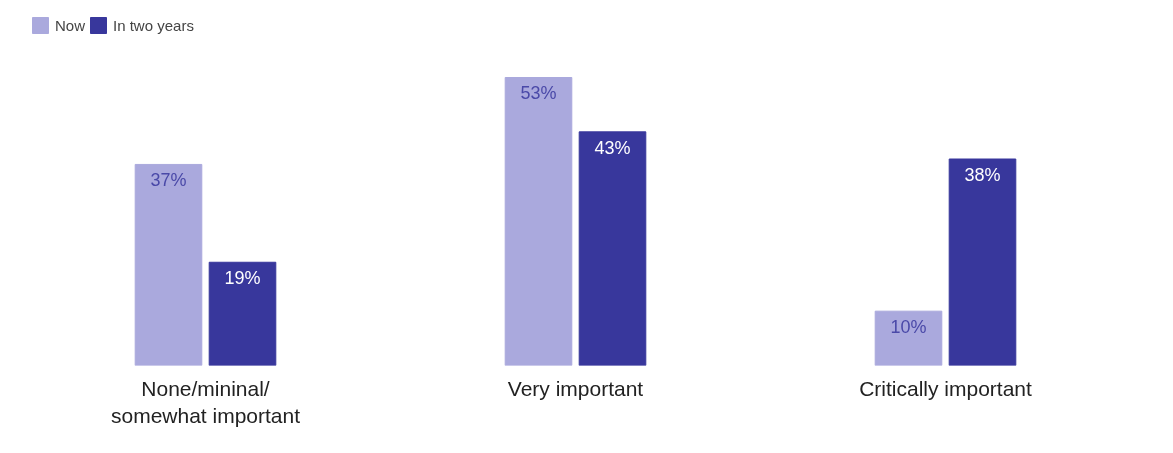  What do you see at coordinates (168, 180) in the screenshot?
I see `data-label: 37%` at bounding box center [168, 180].